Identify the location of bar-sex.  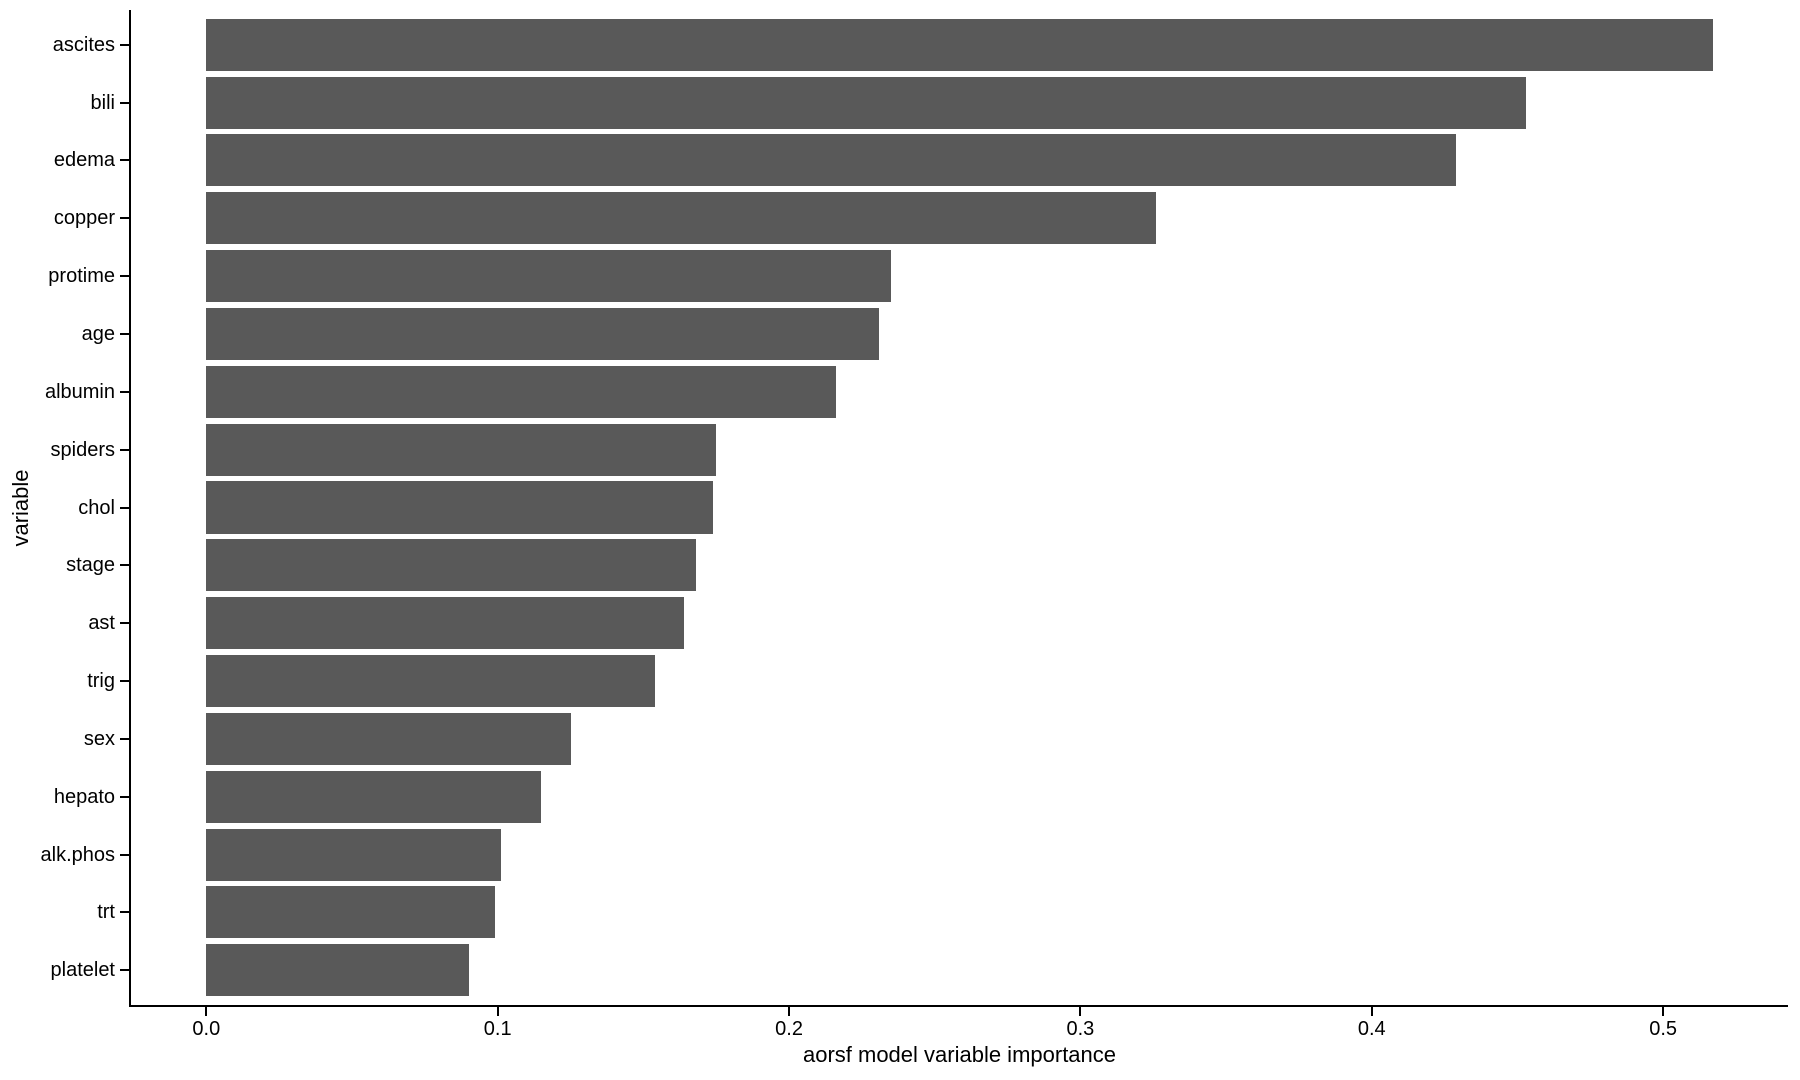
(388, 738).